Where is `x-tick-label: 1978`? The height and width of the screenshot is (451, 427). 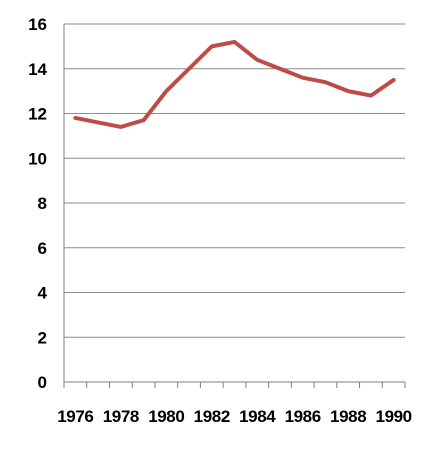
x-tick-label: 1978 is located at coordinates (121, 416).